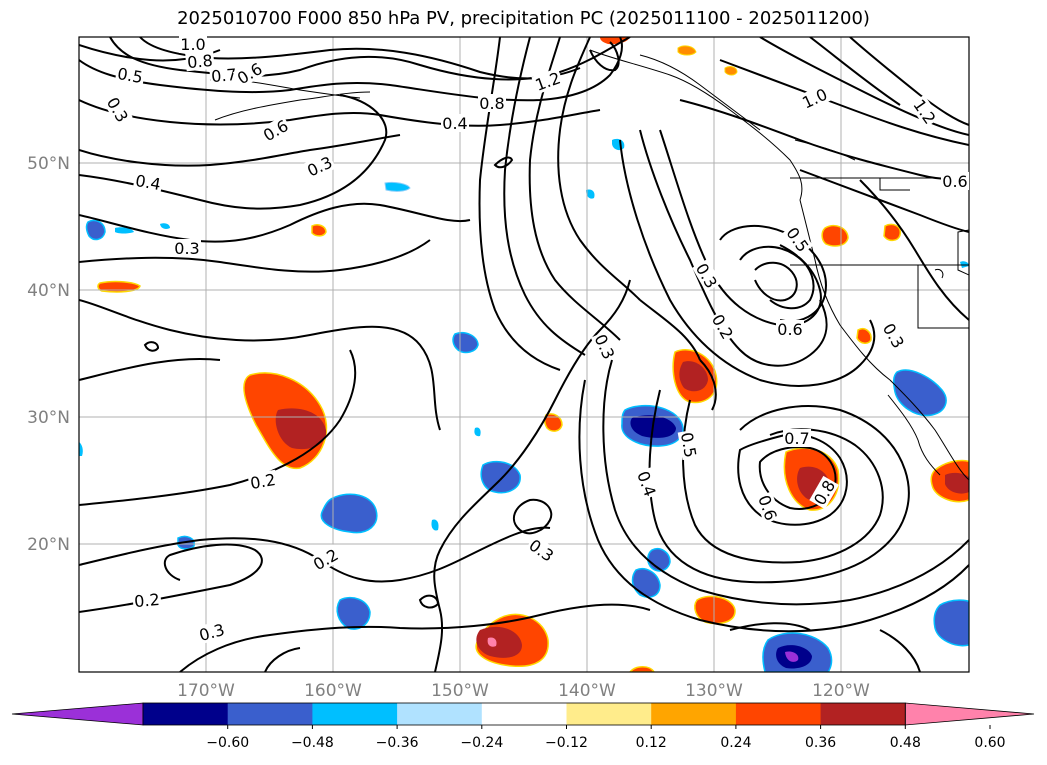 Image resolution: width=1047 pixels, height=765 pixels. Describe the element at coordinates (566, 743) in the screenshot. I see `colorbar-tick-label: −0.12` at that location.